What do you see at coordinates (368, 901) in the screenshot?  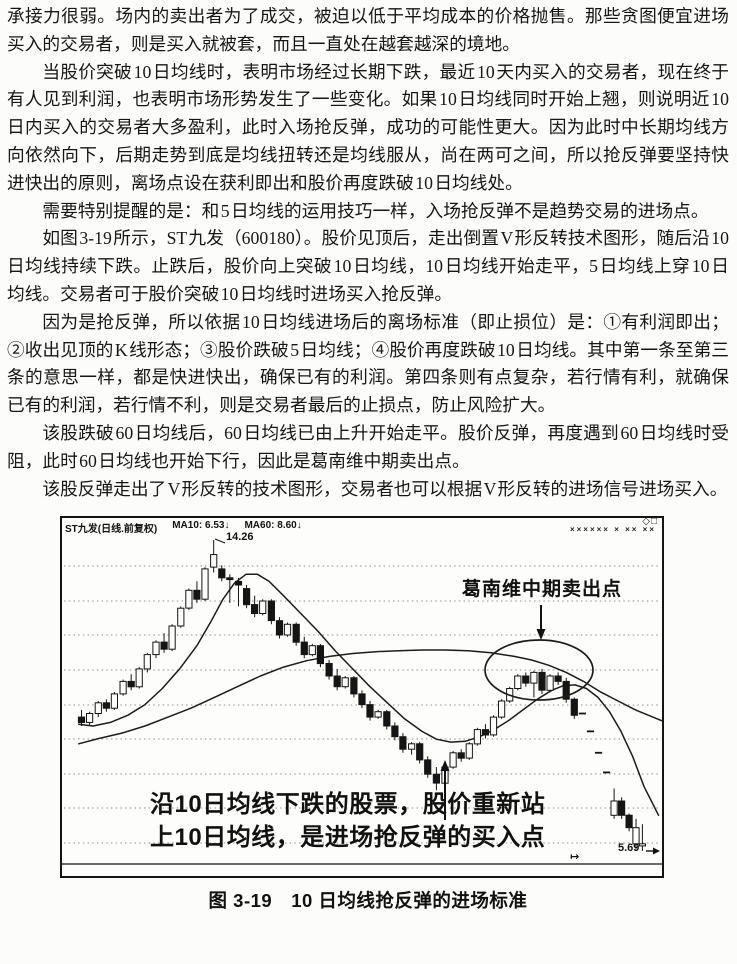 I see `figure-caption: 图 3-19 10 日均线抢反弹的进场标准` at bounding box center [368, 901].